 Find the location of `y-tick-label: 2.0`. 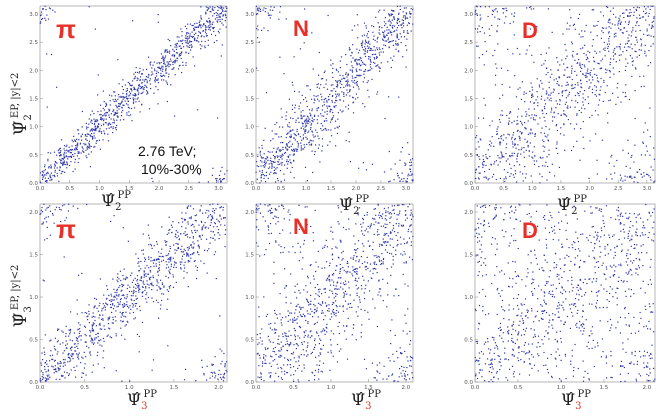

y-tick-label: 2.0 is located at coordinates (249, 213).